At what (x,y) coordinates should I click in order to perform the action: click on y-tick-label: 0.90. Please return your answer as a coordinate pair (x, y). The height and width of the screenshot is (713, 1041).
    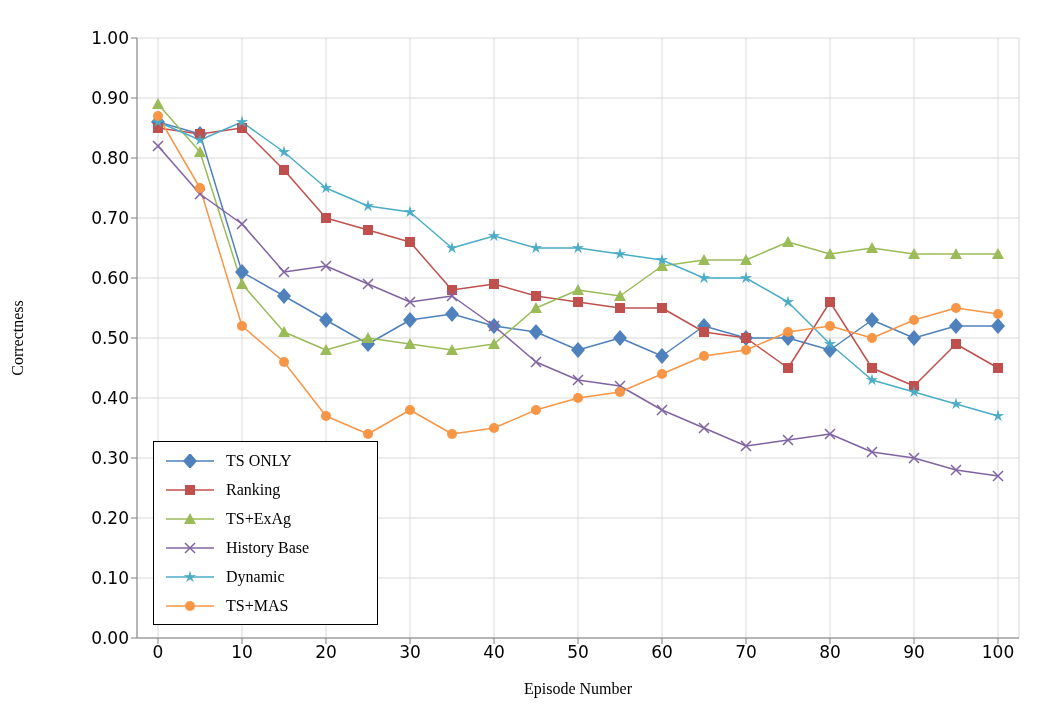
    Looking at the image, I should click on (110, 98).